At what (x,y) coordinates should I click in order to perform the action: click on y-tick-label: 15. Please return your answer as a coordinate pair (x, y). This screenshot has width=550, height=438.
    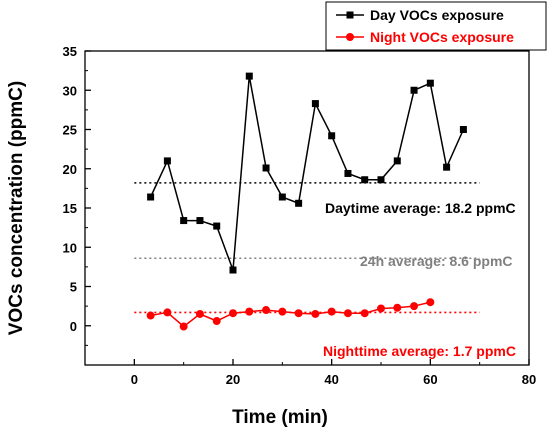
    Looking at the image, I should click on (70, 208).